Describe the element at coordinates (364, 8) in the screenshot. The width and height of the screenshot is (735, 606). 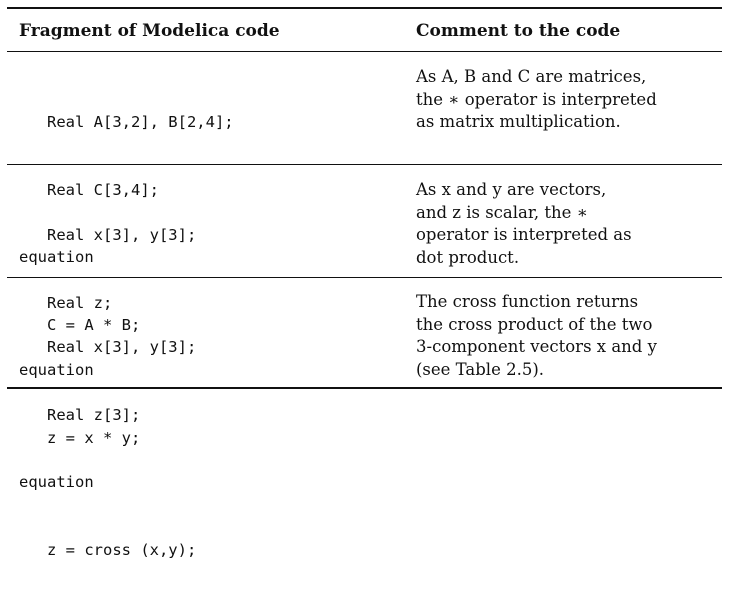
I see `top-rule` at that location.